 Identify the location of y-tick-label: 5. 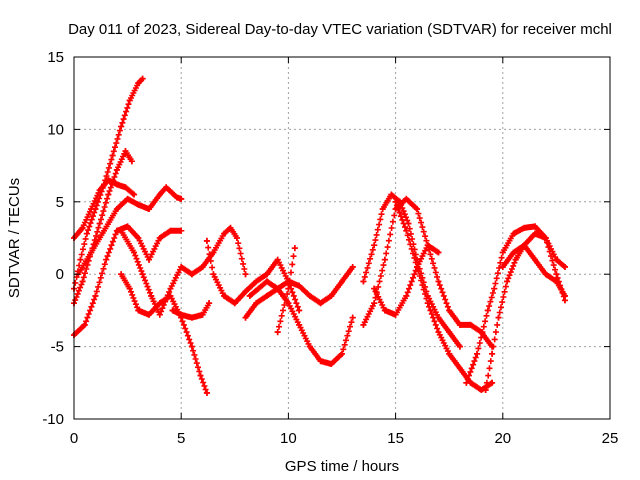
(60, 202).